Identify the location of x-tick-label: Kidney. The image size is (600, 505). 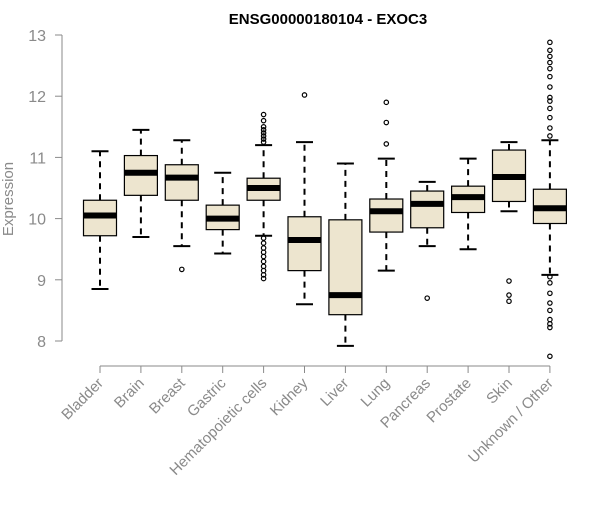
(289, 396).